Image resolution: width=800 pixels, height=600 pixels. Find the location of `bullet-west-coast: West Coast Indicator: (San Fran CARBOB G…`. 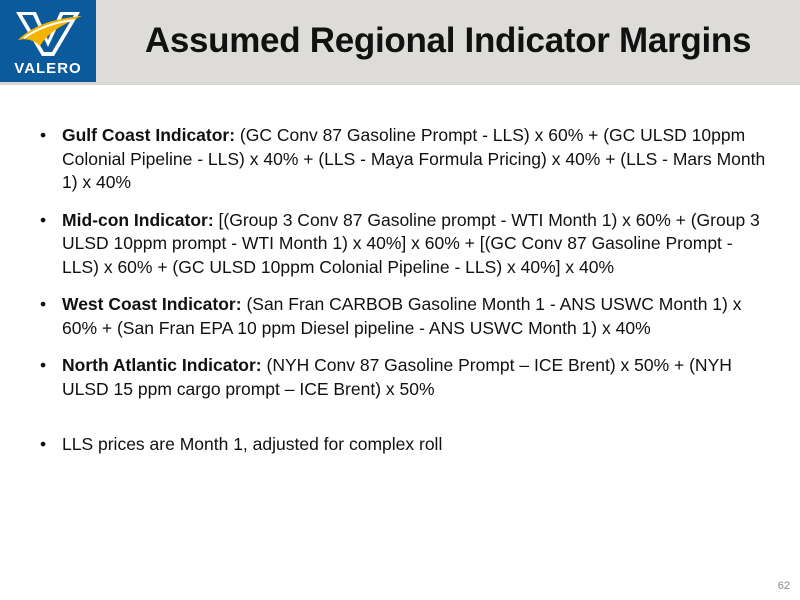

bullet-west-coast: West Coast Indicator: (San Fran CARBOB G… is located at coordinates (405, 316).